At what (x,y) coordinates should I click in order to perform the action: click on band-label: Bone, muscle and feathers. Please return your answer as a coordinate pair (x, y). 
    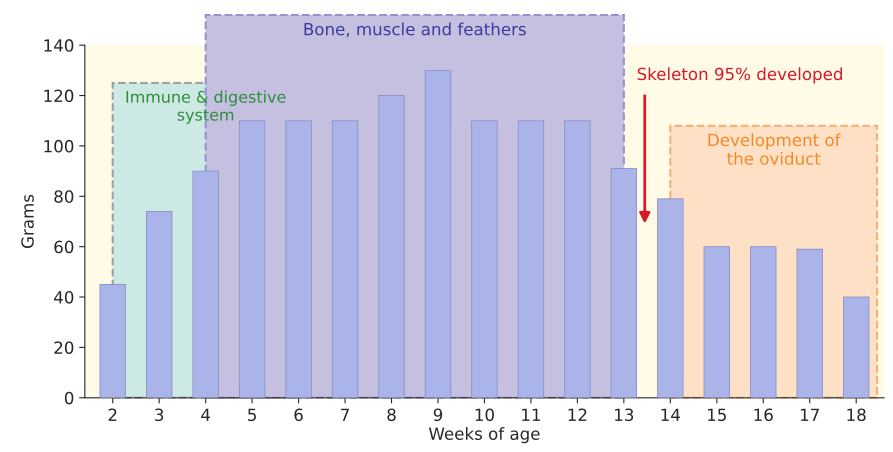
    Looking at the image, I should click on (415, 30).